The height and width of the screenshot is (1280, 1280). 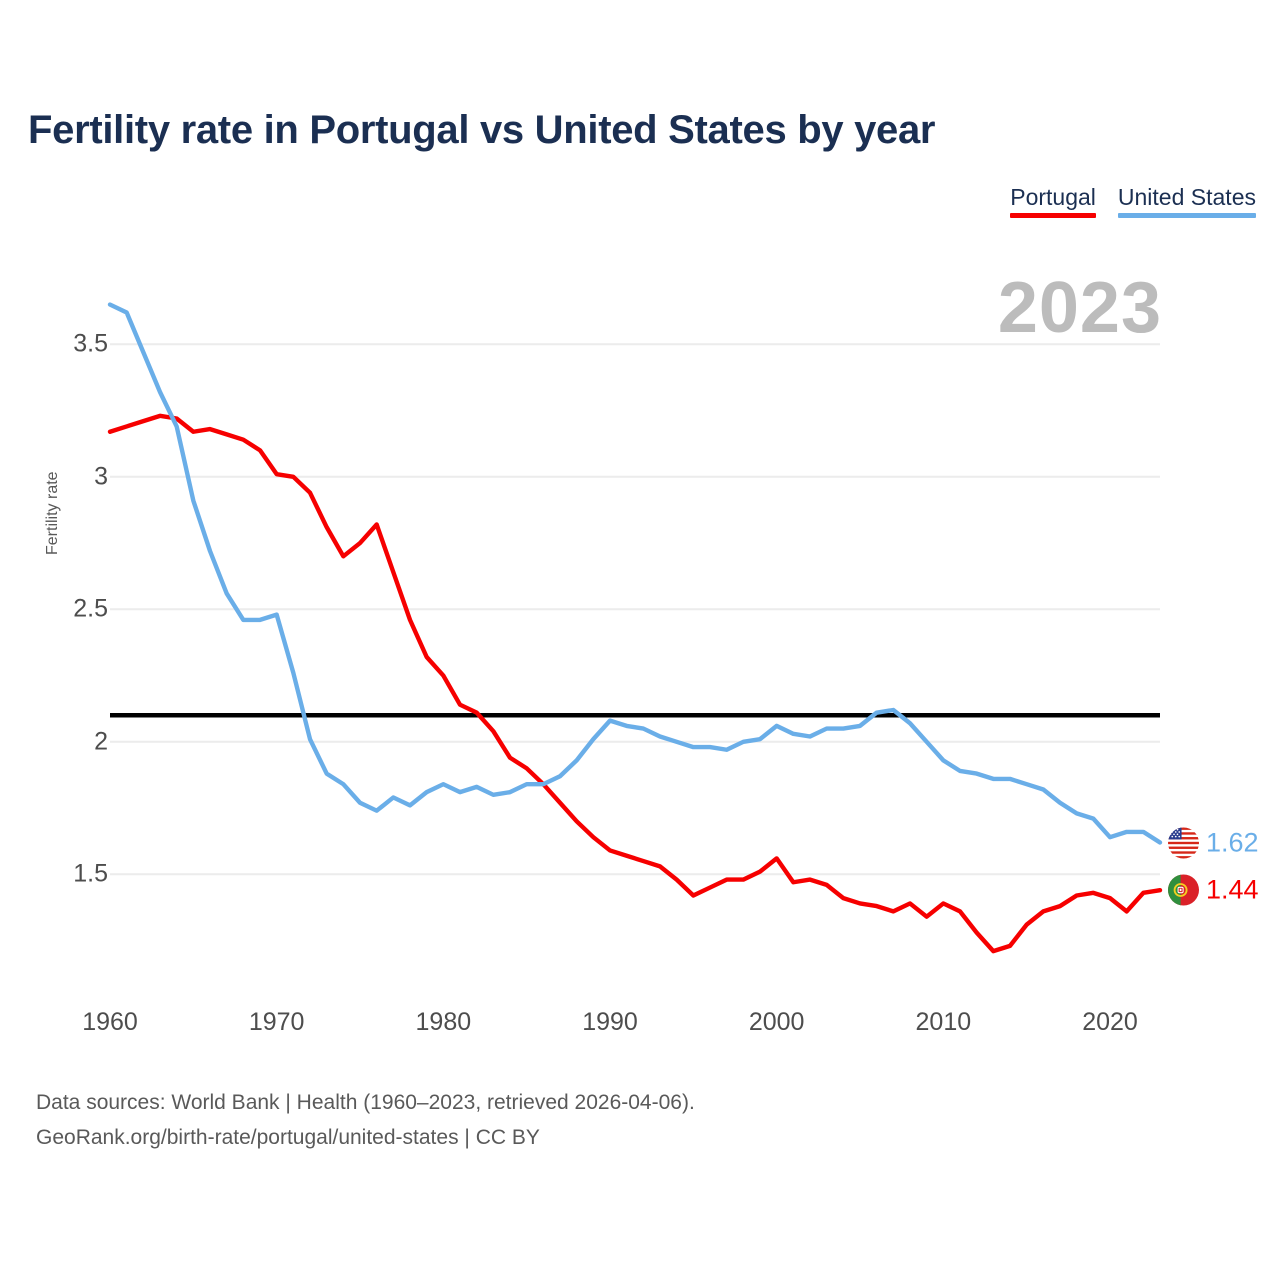 I want to click on flag-us-icon, so click(x=1183, y=842).